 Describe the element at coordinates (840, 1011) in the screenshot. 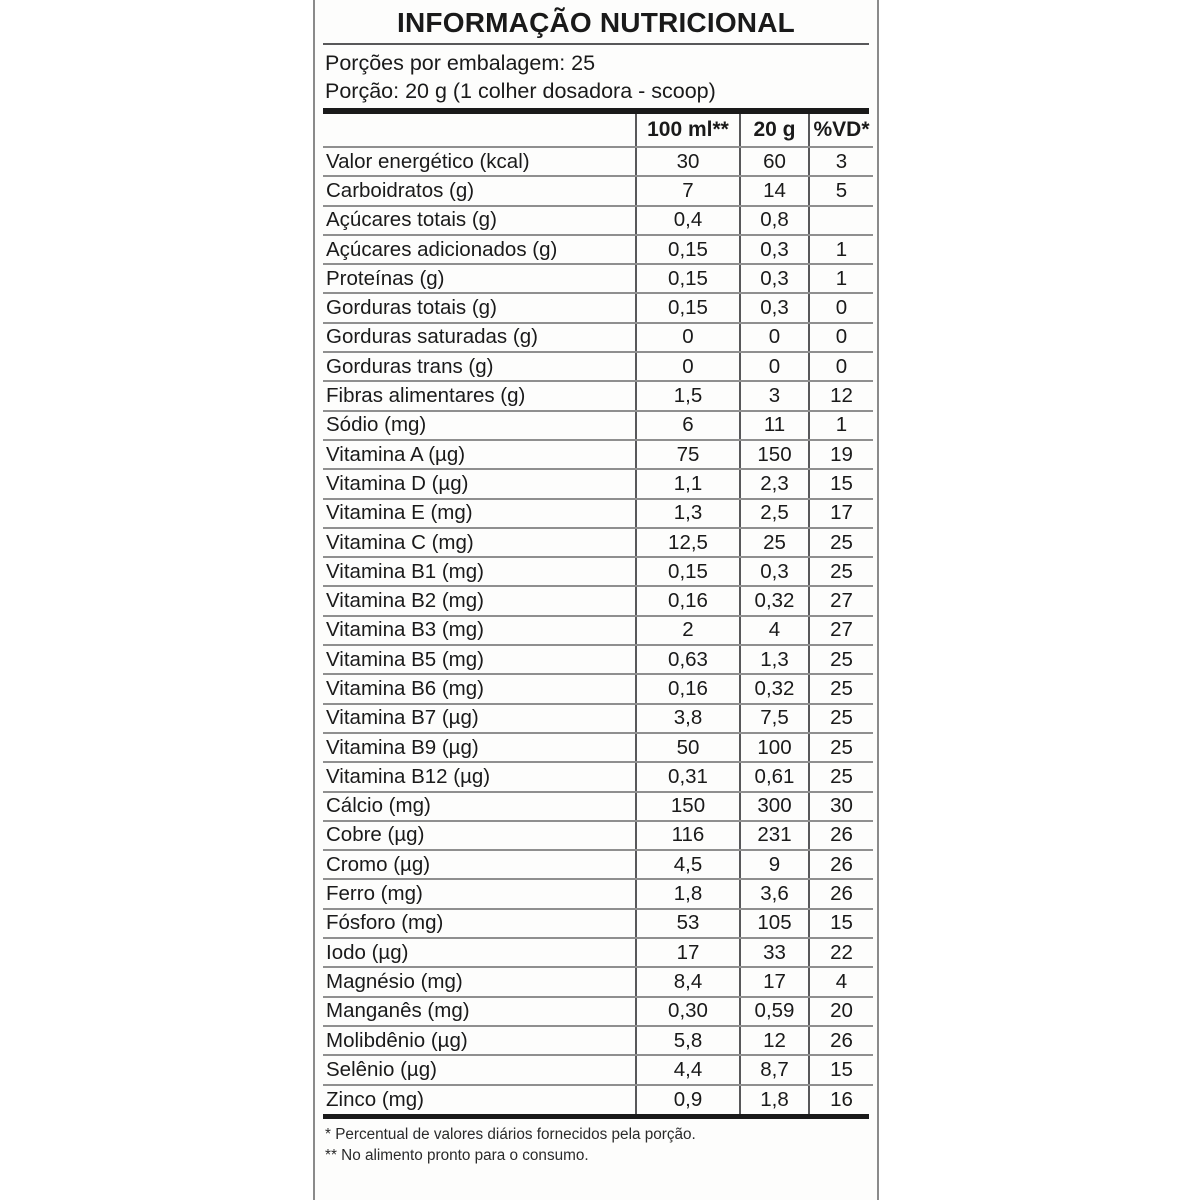

I see `nutrient-value-3: 20` at that location.